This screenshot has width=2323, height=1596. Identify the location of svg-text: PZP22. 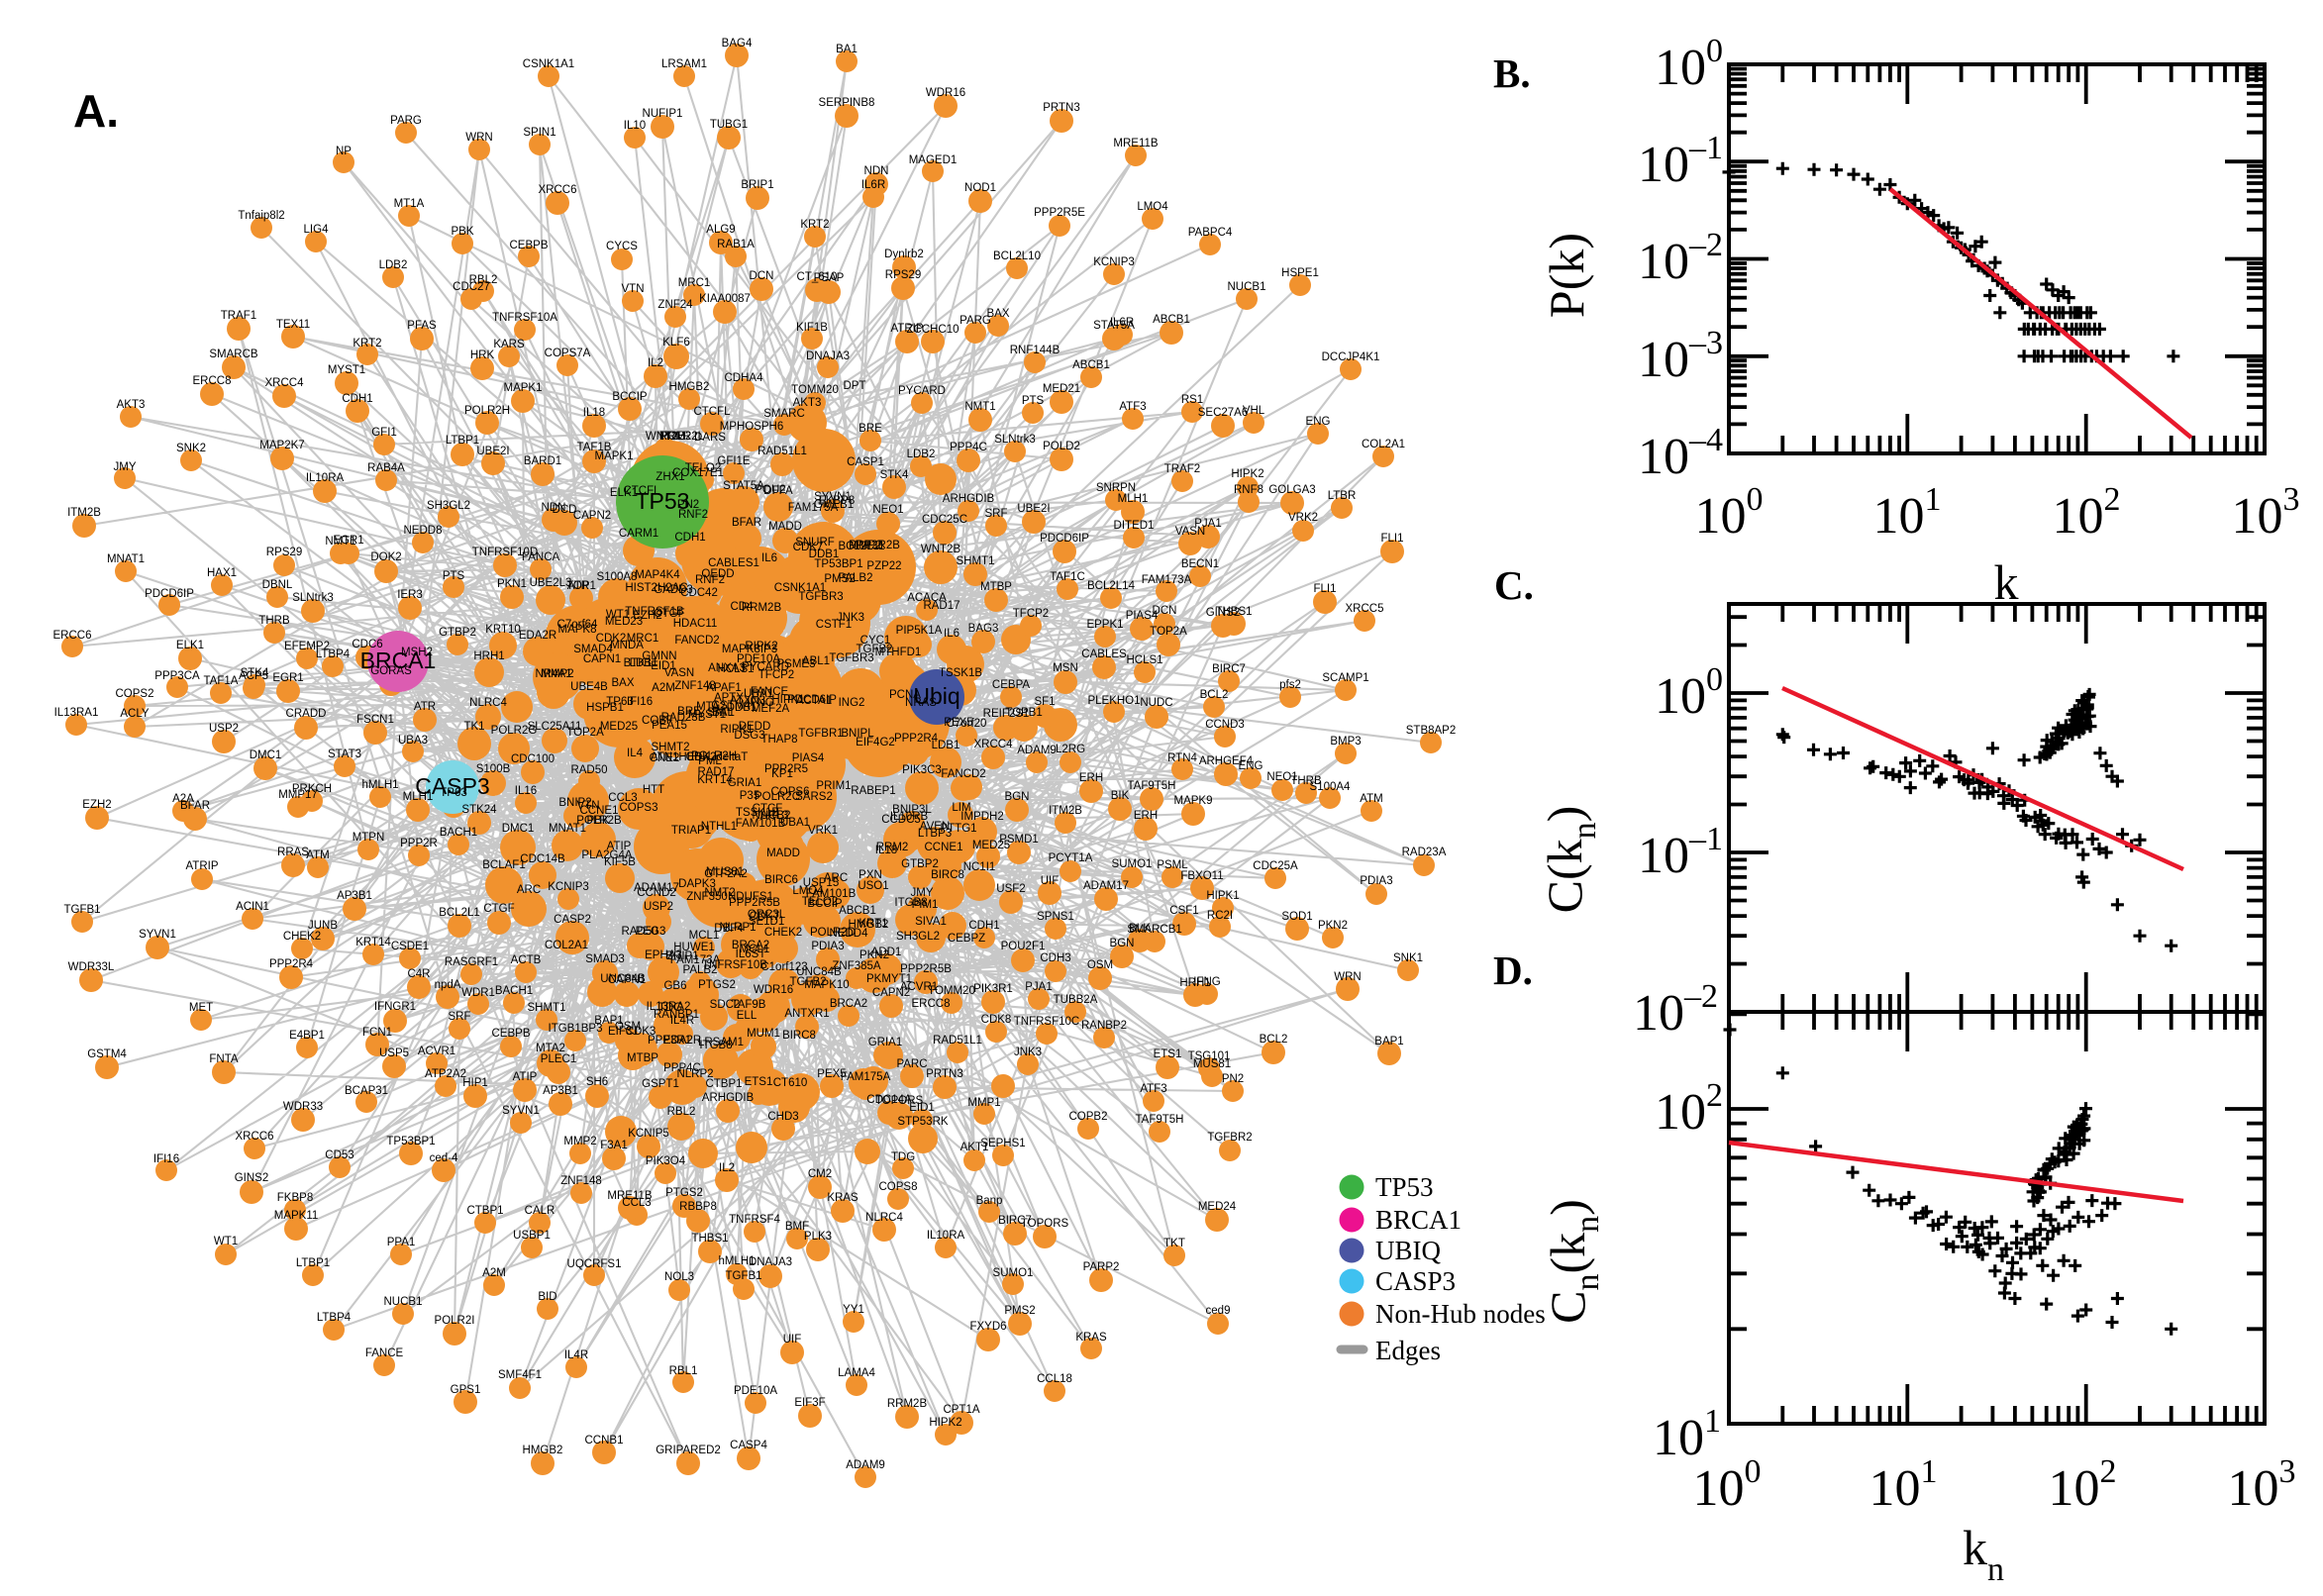
(883, 566).